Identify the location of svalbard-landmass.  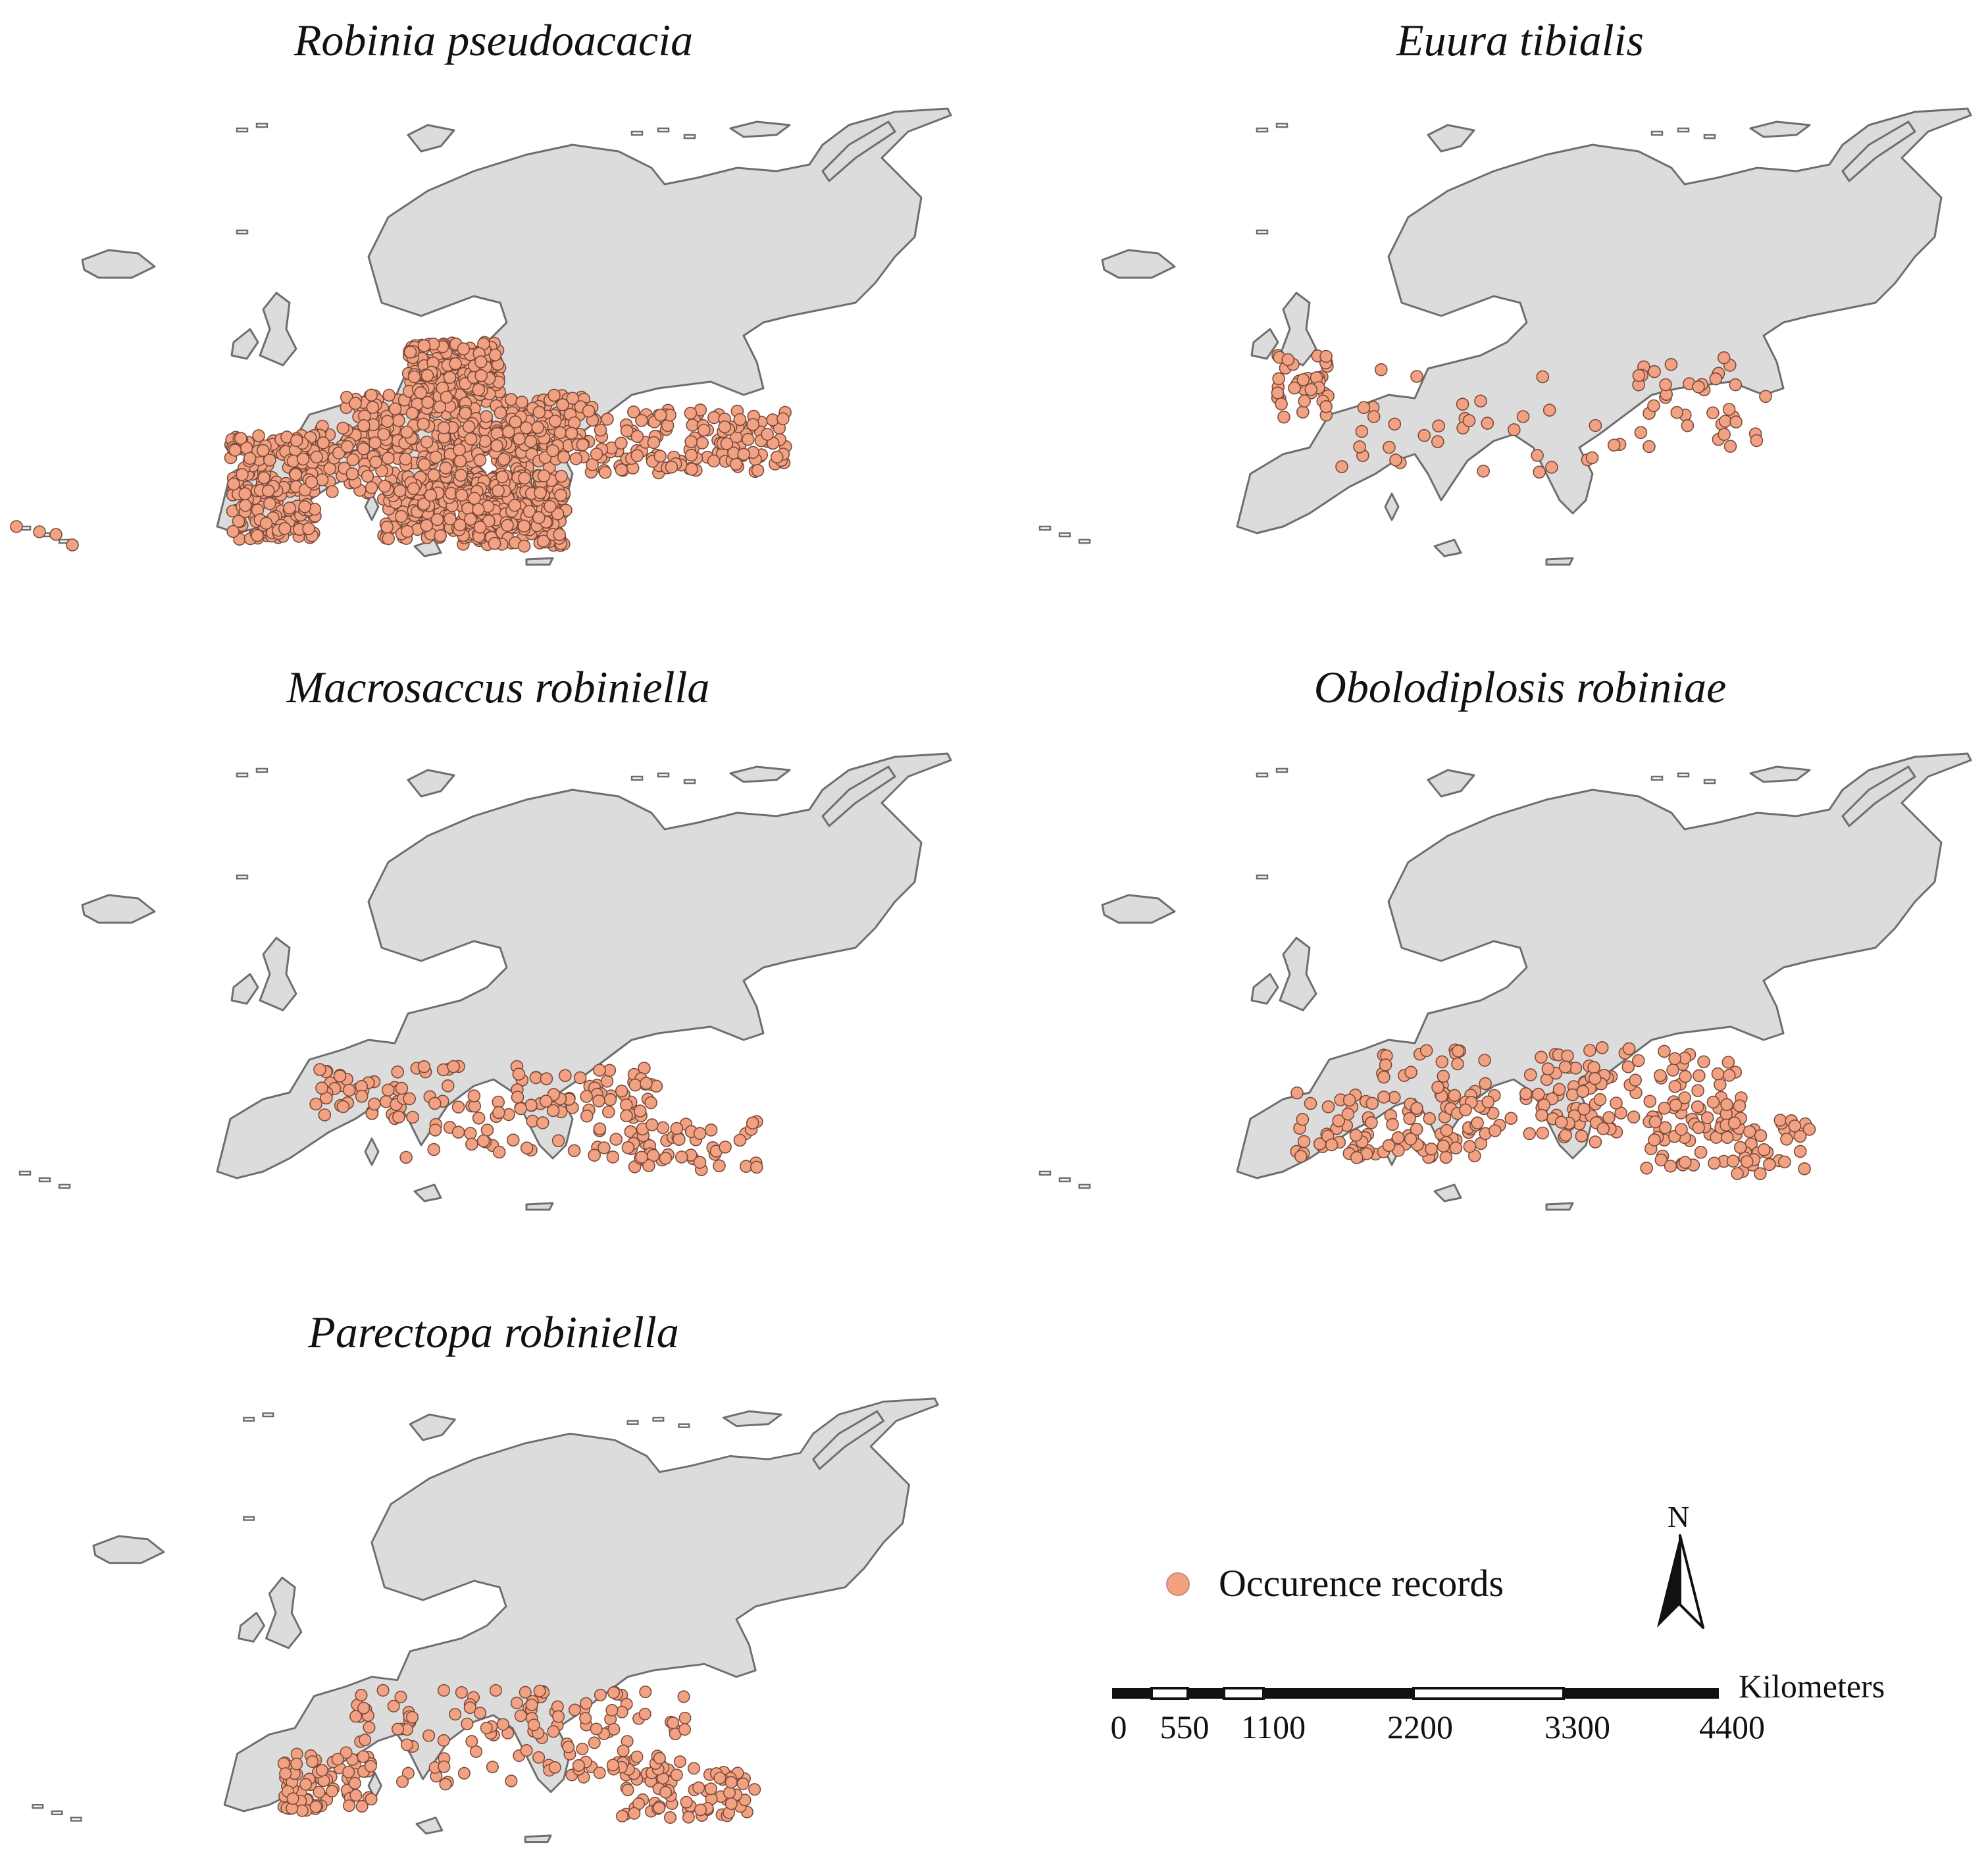
(1451, 138).